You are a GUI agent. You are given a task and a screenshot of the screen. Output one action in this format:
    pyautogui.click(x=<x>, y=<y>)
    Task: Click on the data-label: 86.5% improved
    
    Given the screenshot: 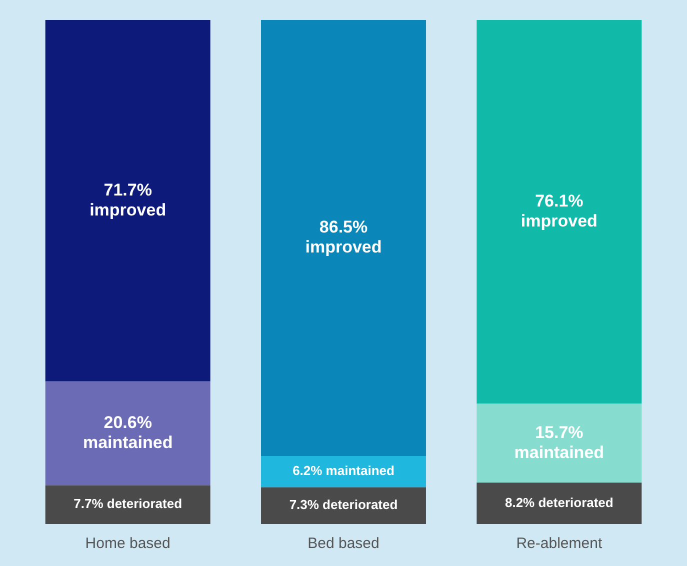 What is the action you would take?
    pyautogui.click(x=343, y=237)
    